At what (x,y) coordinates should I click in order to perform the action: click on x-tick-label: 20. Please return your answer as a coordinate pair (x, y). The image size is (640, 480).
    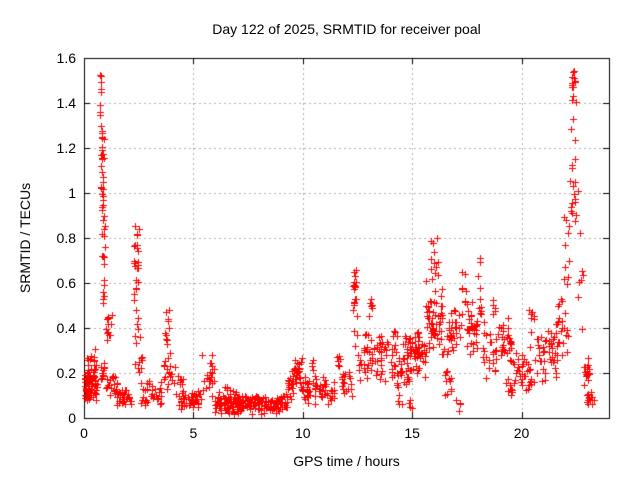
    Looking at the image, I should click on (521, 433).